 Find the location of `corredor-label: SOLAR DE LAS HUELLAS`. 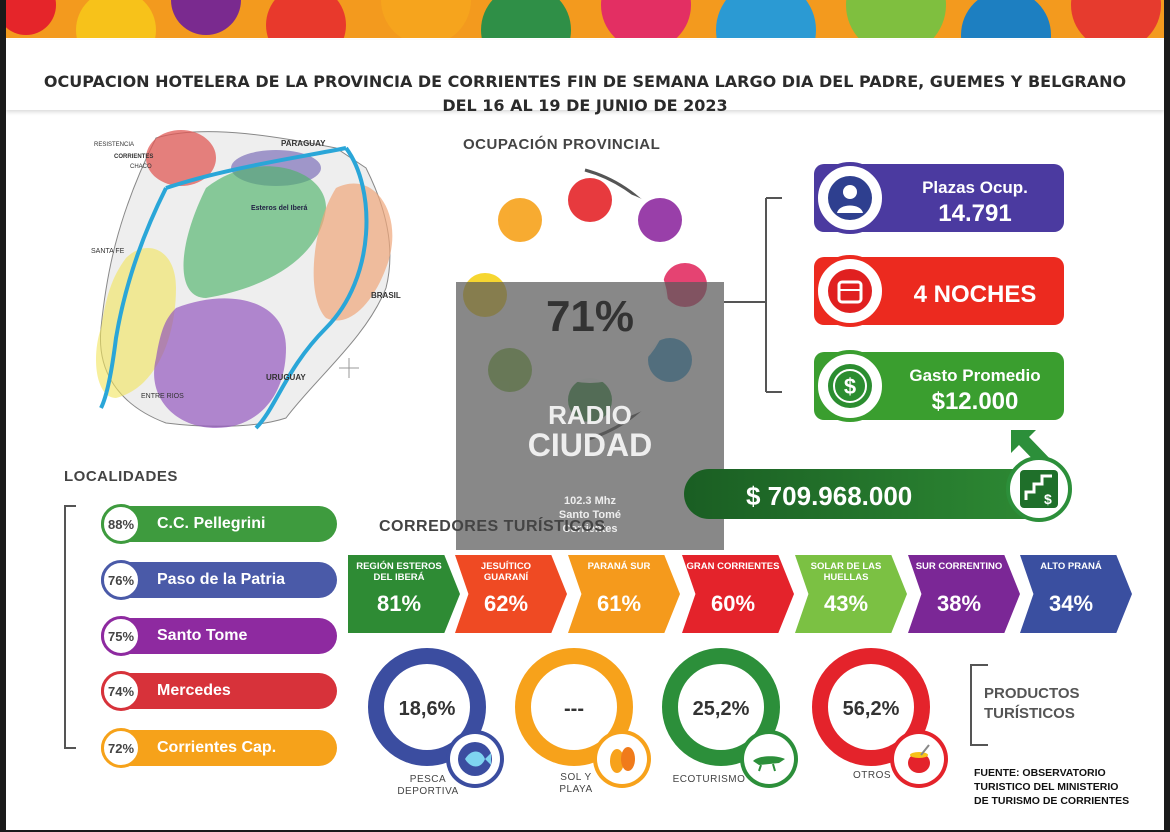

corredor-label: SOLAR DE LAS HUELLAS is located at coordinates (846, 572).